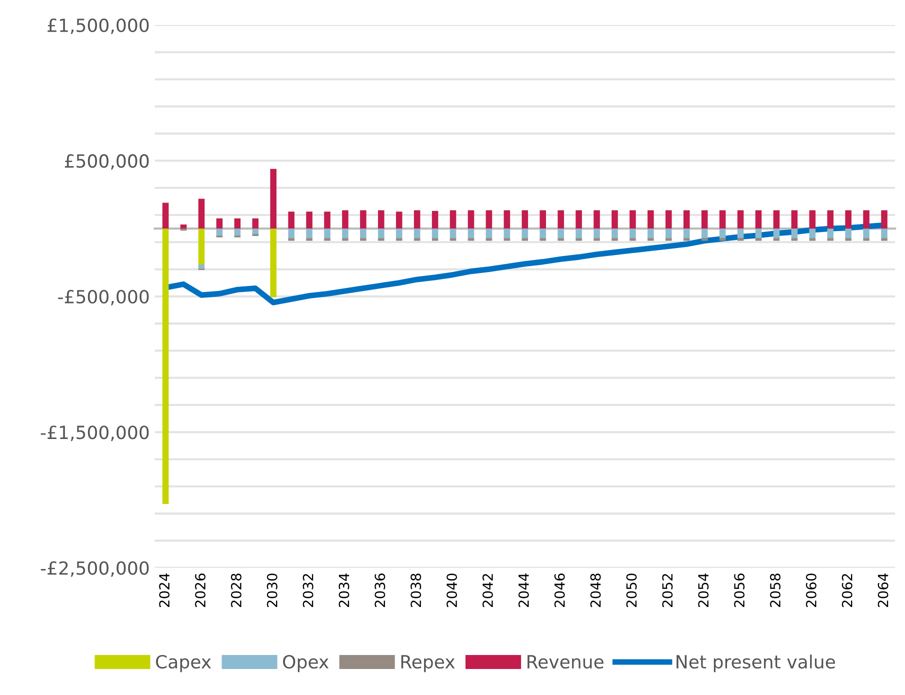  What do you see at coordinates (164, 590) in the screenshot?
I see `x-tick-label: 2024` at bounding box center [164, 590].